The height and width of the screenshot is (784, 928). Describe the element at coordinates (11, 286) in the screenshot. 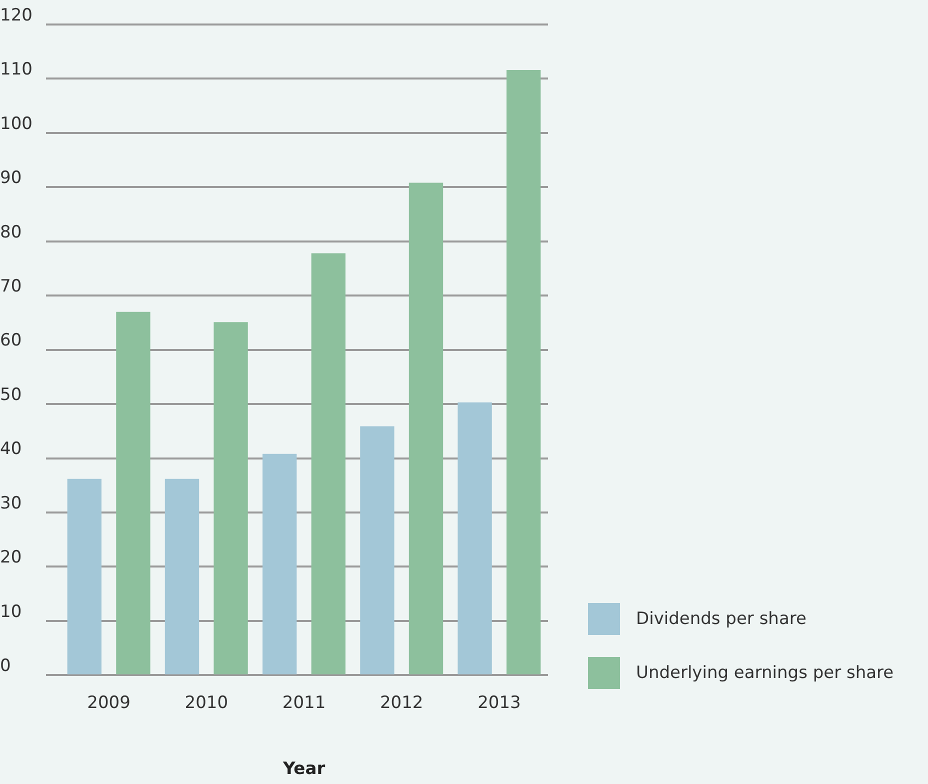

I see `y-tick-label: 70` at that location.